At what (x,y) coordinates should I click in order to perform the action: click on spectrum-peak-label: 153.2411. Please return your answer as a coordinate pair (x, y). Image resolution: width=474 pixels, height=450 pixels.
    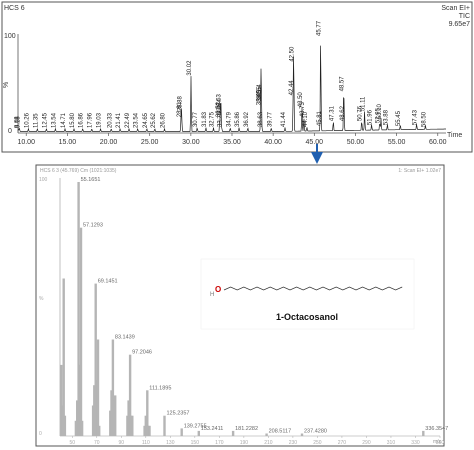
    Looking at the image, I should click on (212, 429).